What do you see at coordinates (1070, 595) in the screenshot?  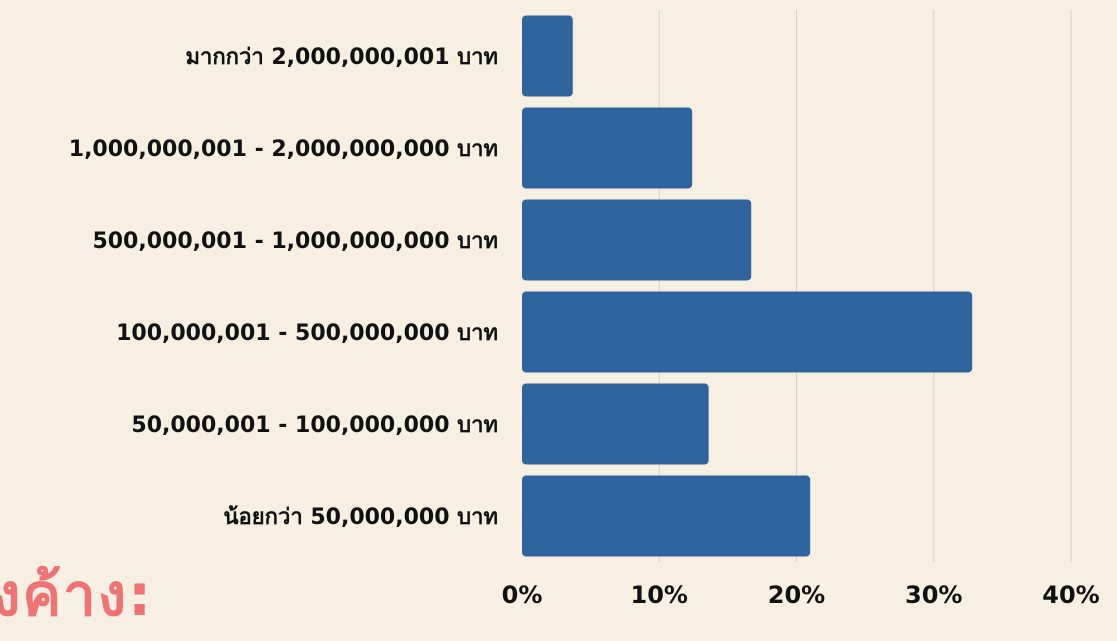 I see `x-tick-label: 40%` at bounding box center [1070, 595].